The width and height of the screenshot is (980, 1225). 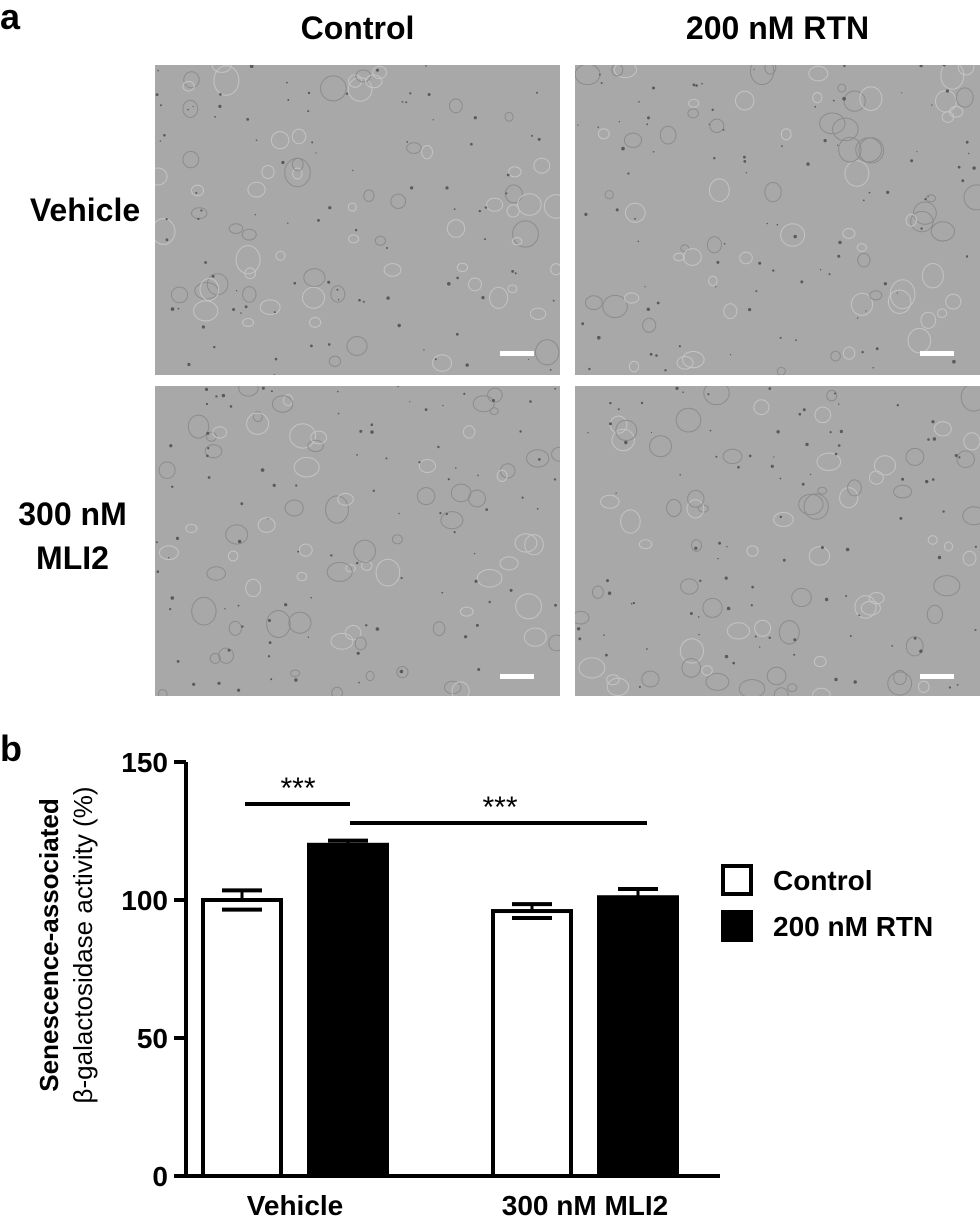 I want to click on y-tick-label: 100, so click(x=144, y=900).